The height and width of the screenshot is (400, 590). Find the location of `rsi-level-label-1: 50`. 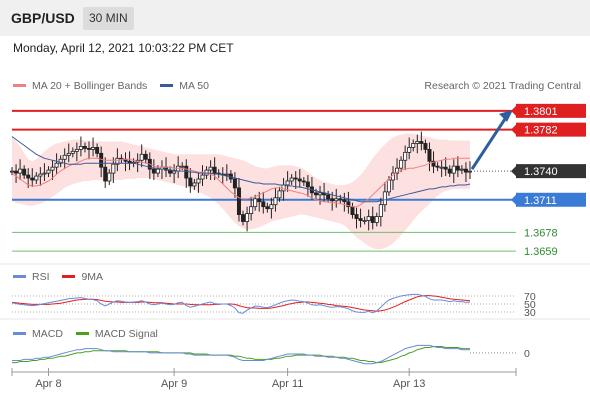

rsi-level-label-1: 50 is located at coordinates (530, 305).